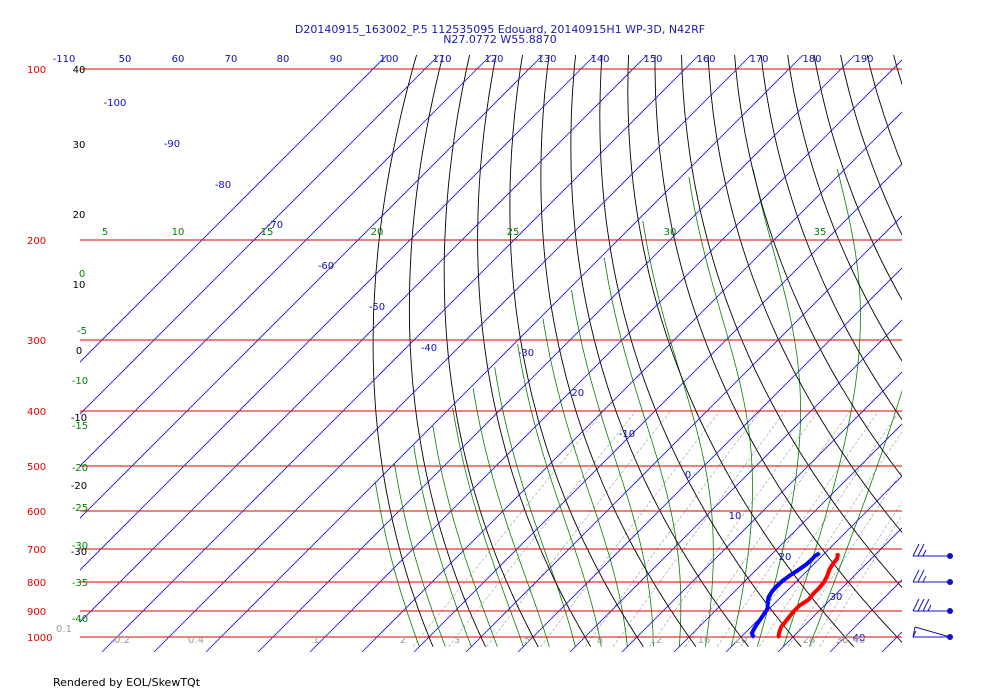 The height and width of the screenshot is (700, 1000). What do you see at coordinates (809, 640) in the screenshot?
I see `mixing-ratio-label: 28` at bounding box center [809, 640].